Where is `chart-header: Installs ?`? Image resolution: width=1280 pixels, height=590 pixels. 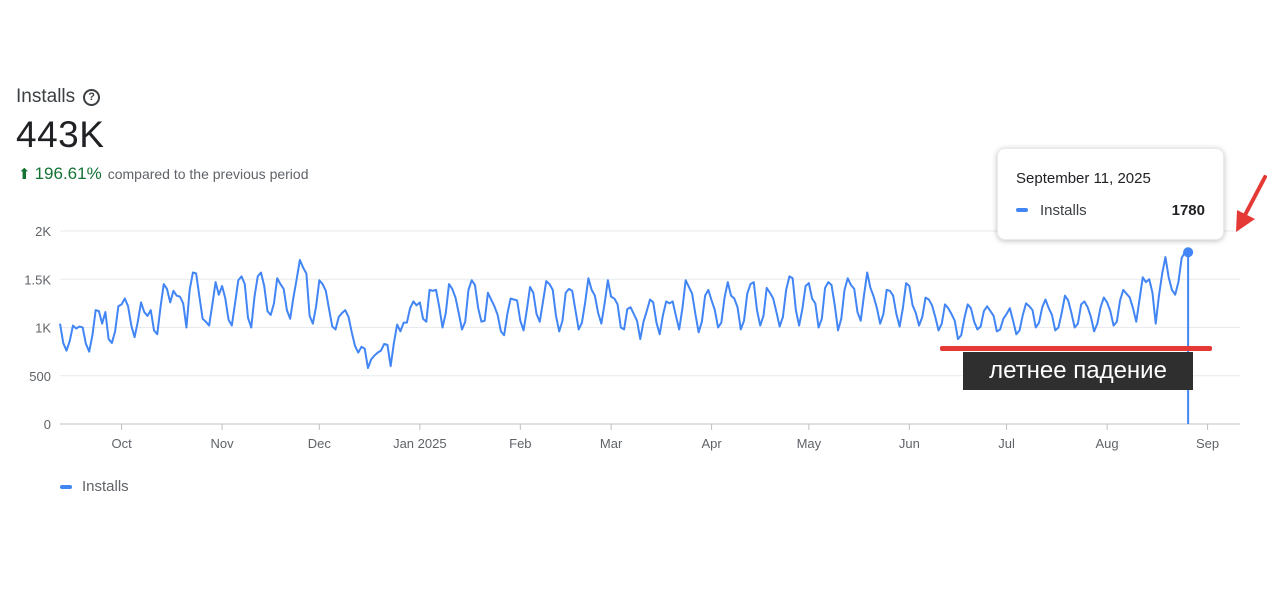 chart-header: Installs ? is located at coordinates (58, 97).